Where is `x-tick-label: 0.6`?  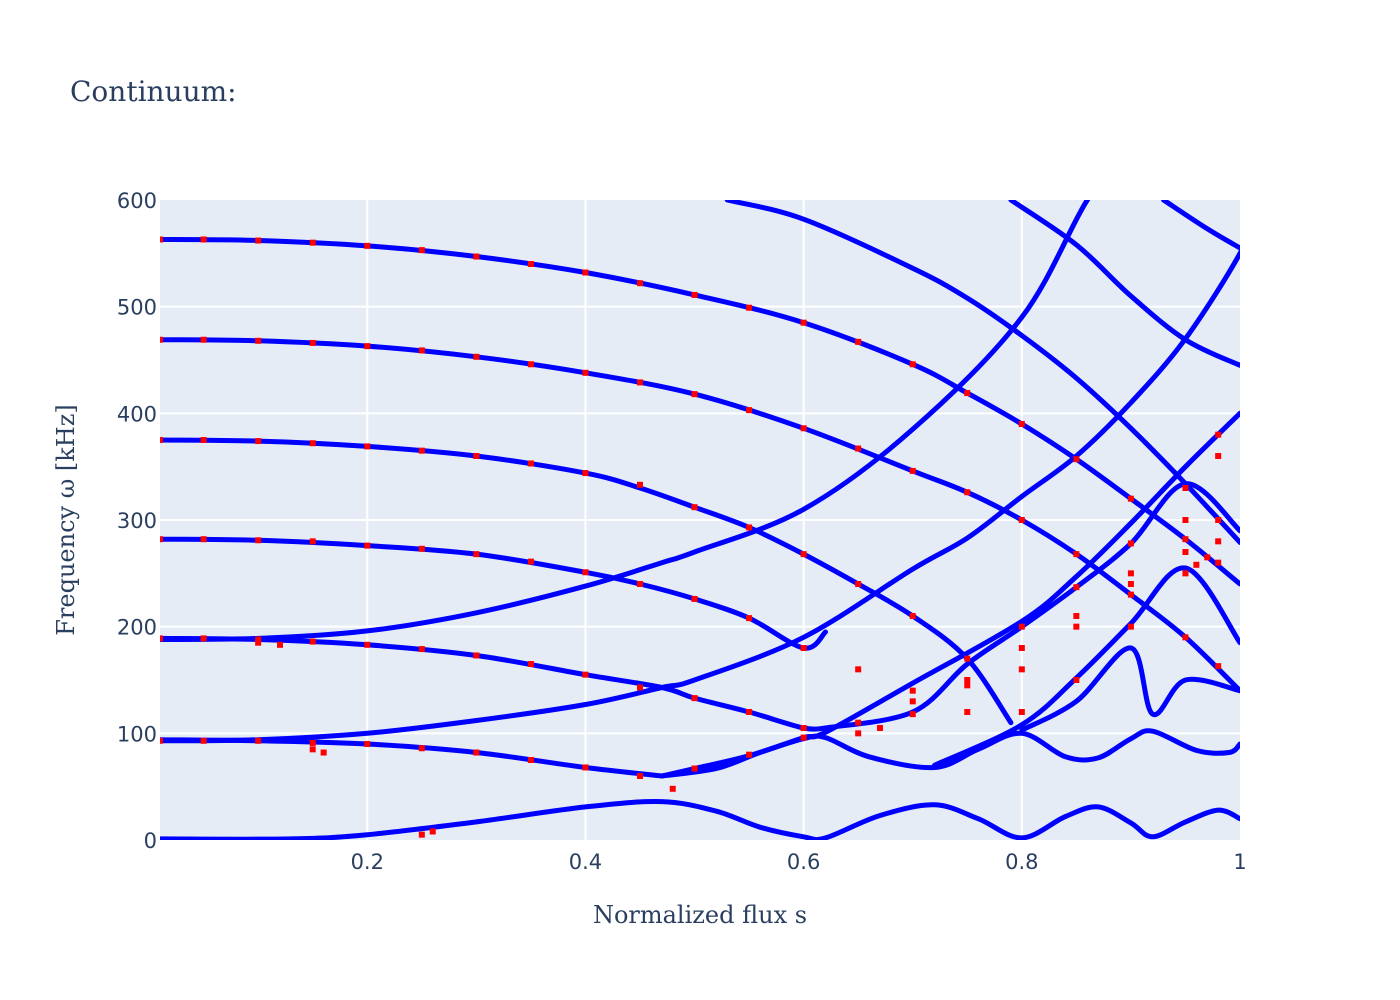 x-tick-label: 0.6 is located at coordinates (803, 862).